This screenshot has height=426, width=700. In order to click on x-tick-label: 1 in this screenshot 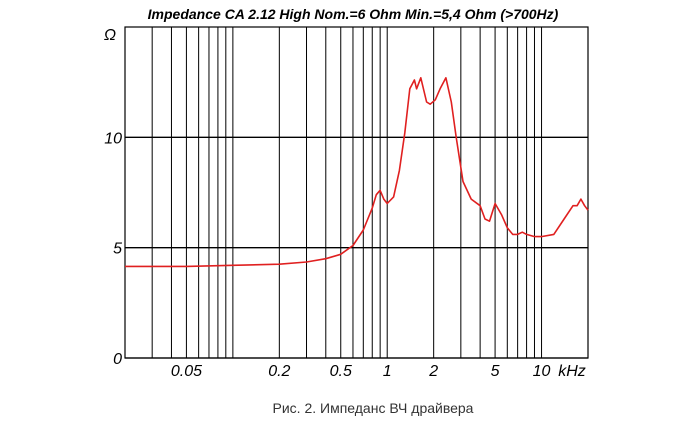, I will do `click(387, 371)`.